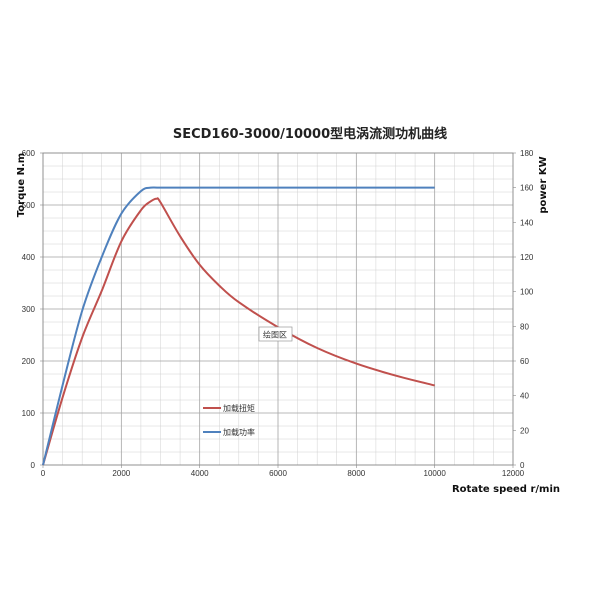 The width and height of the screenshot is (600, 600). I want to click on legend-label-0: 加载扭矩, so click(239, 408).